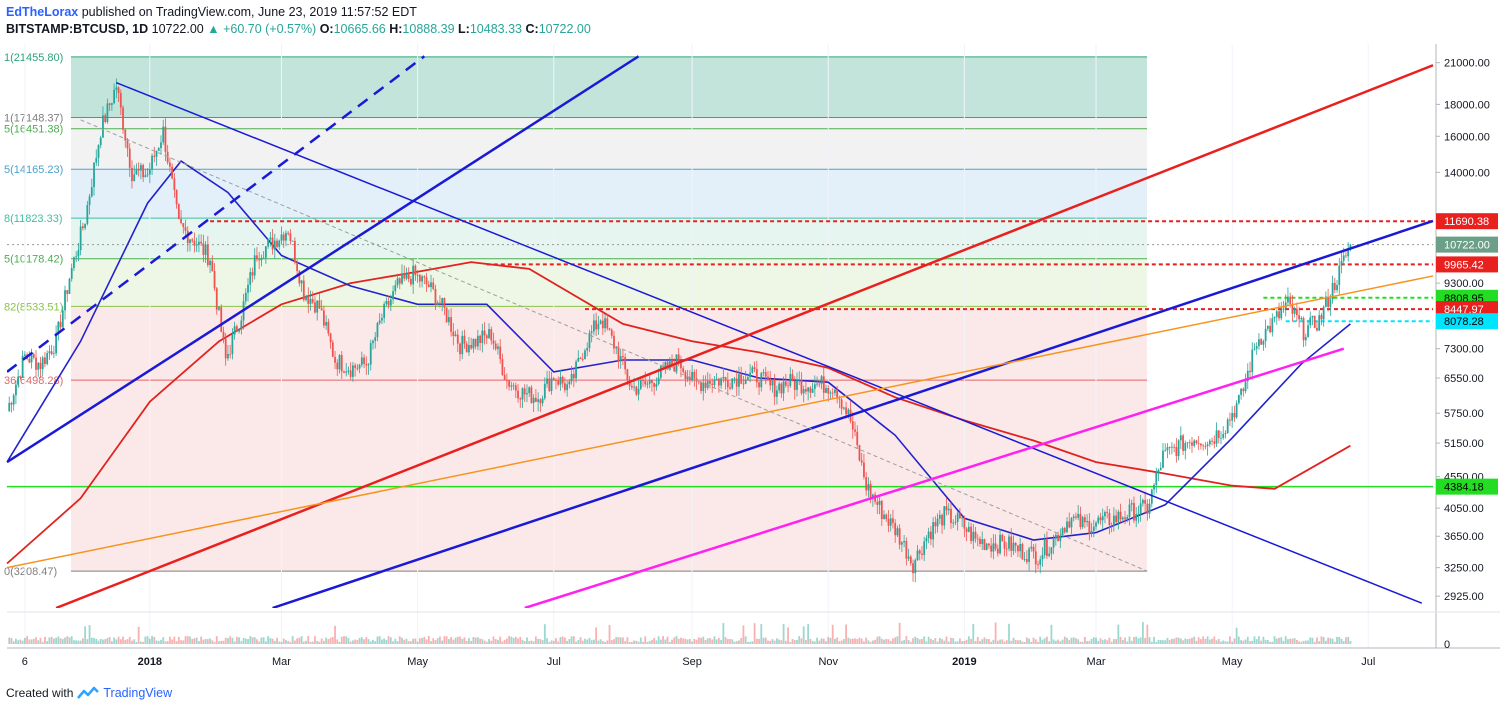  I want to click on price-tick-label: 7300.00, so click(1464, 350).